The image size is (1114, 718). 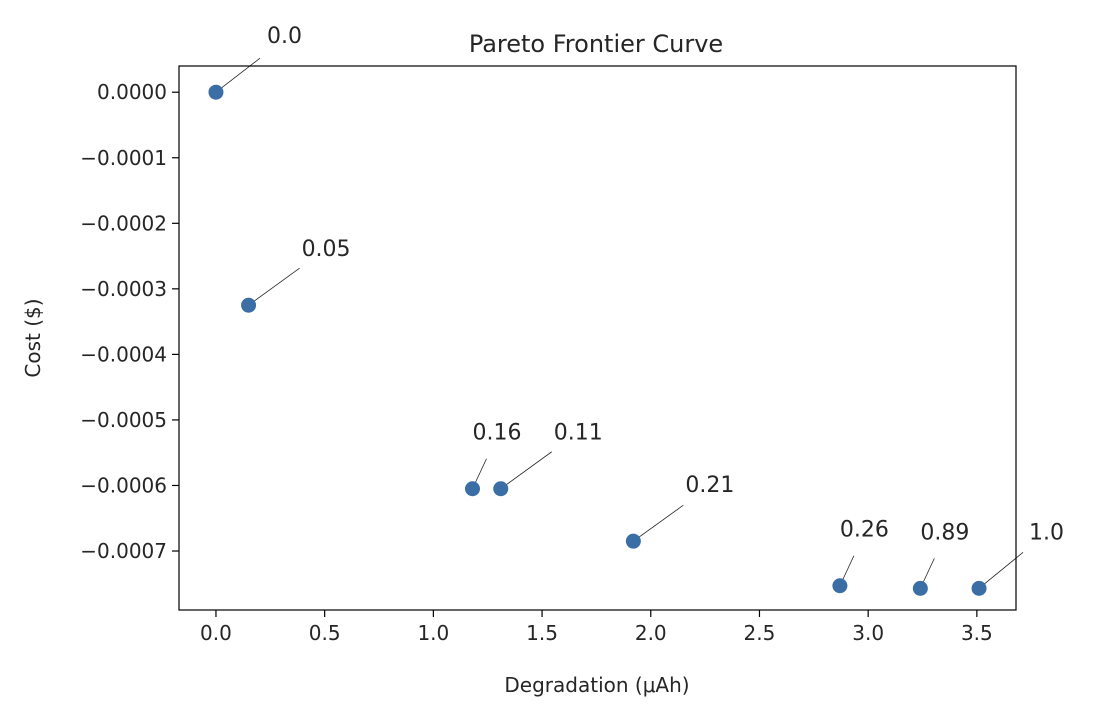 I want to click on x-tick-label: 1.0, so click(x=433, y=633).